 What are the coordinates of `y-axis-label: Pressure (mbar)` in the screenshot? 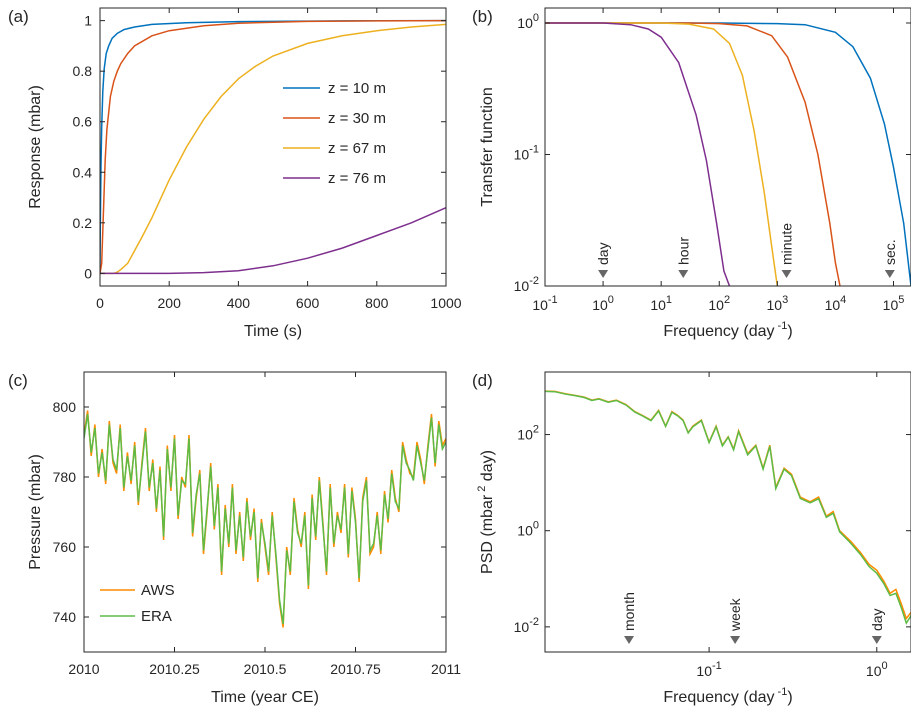 It's located at (35, 512).